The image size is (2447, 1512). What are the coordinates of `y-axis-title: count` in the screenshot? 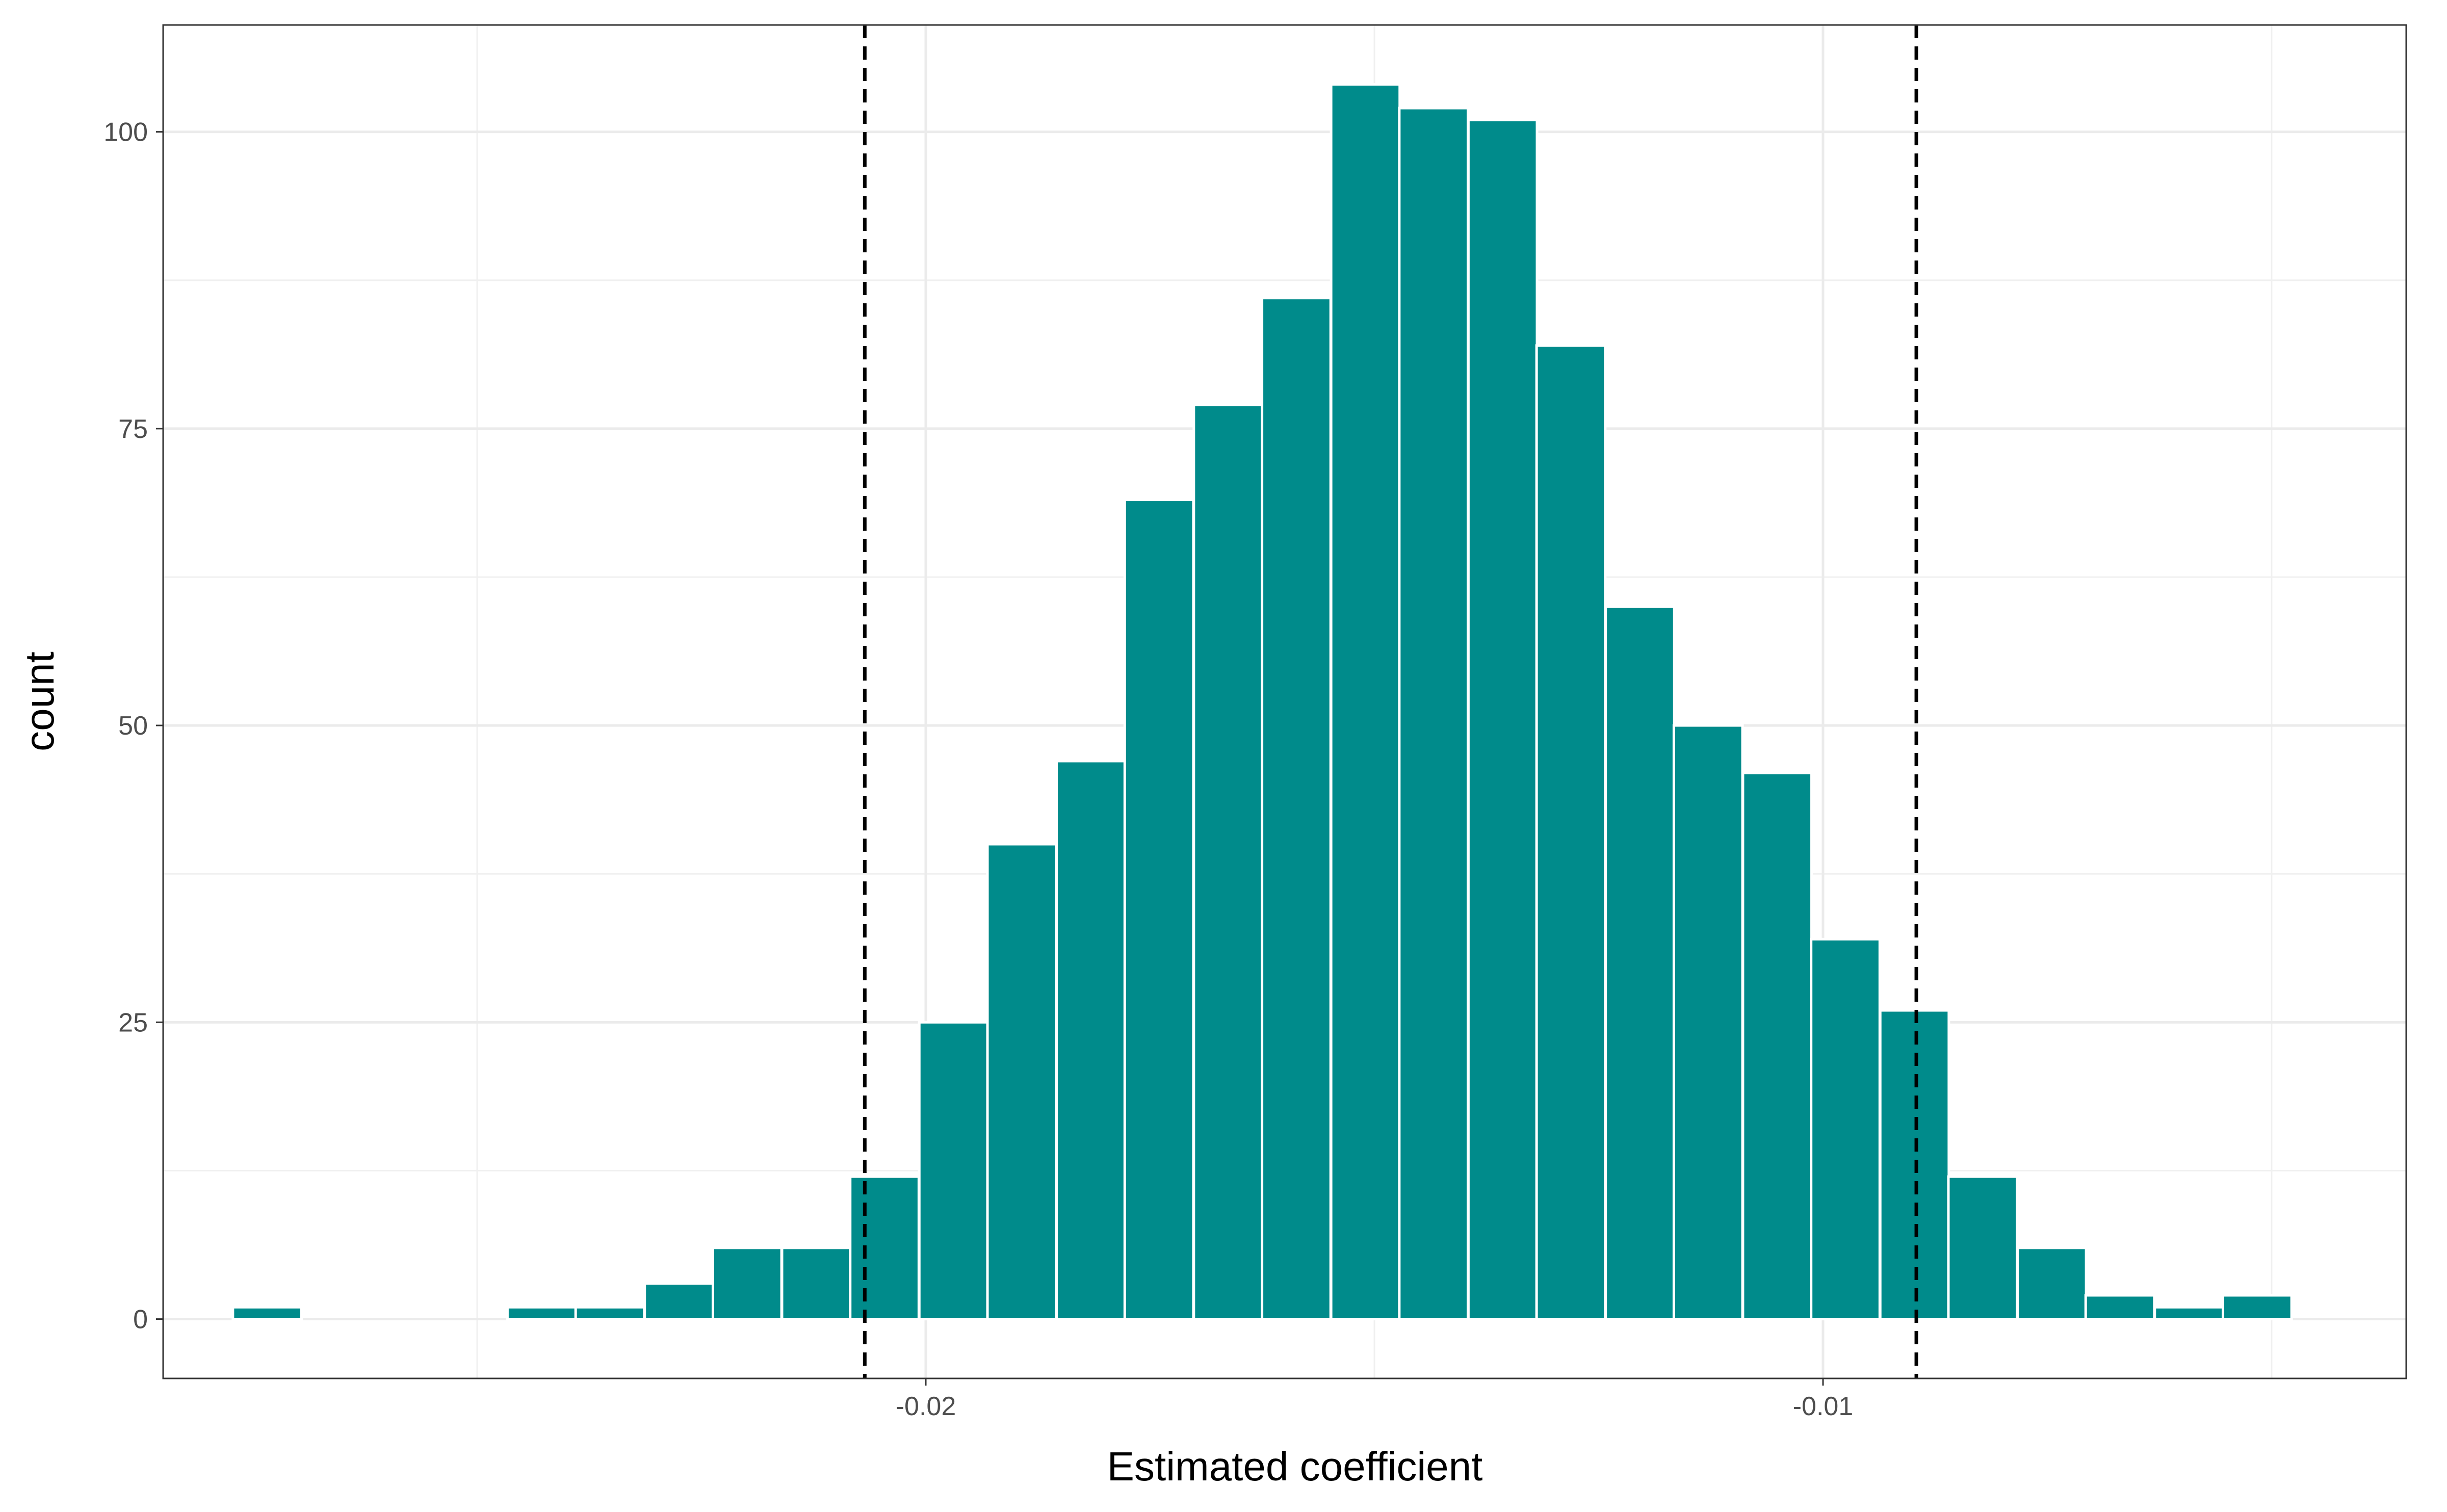 It's located at (39, 701).